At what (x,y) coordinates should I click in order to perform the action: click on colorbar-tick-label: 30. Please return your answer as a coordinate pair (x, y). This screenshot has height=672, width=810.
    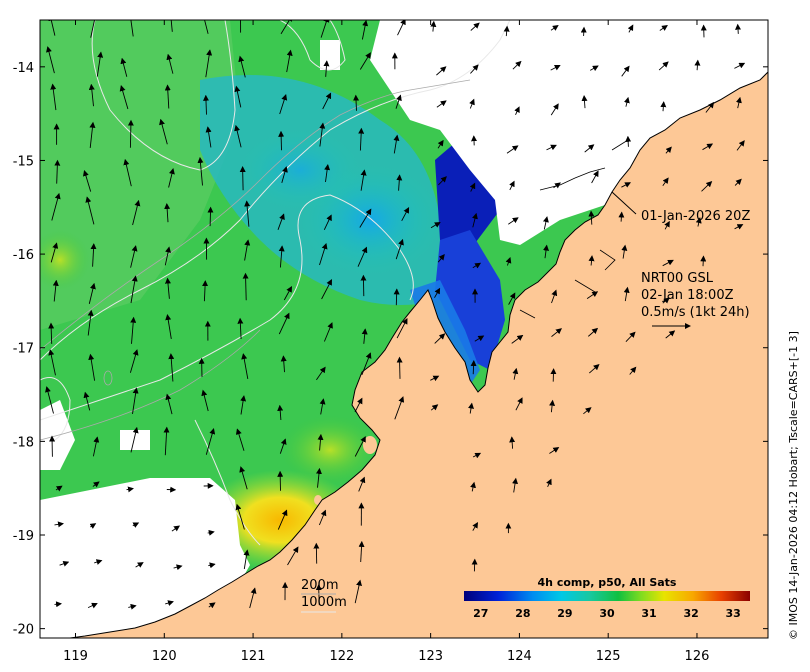
    Looking at the image, I should click on (607, 613).